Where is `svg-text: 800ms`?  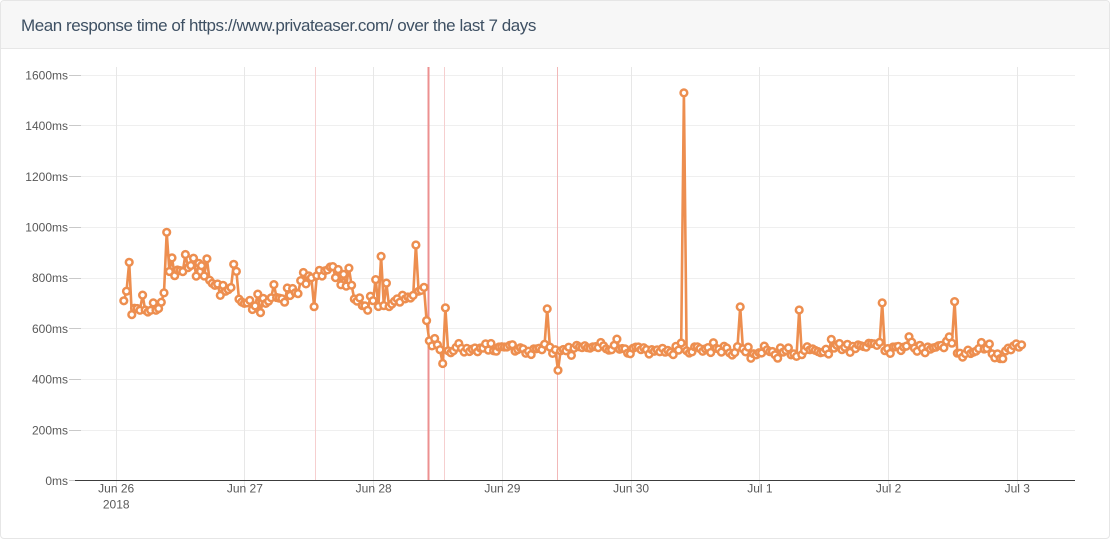 svg-text: 800ms is located at coordinates (50, 278).